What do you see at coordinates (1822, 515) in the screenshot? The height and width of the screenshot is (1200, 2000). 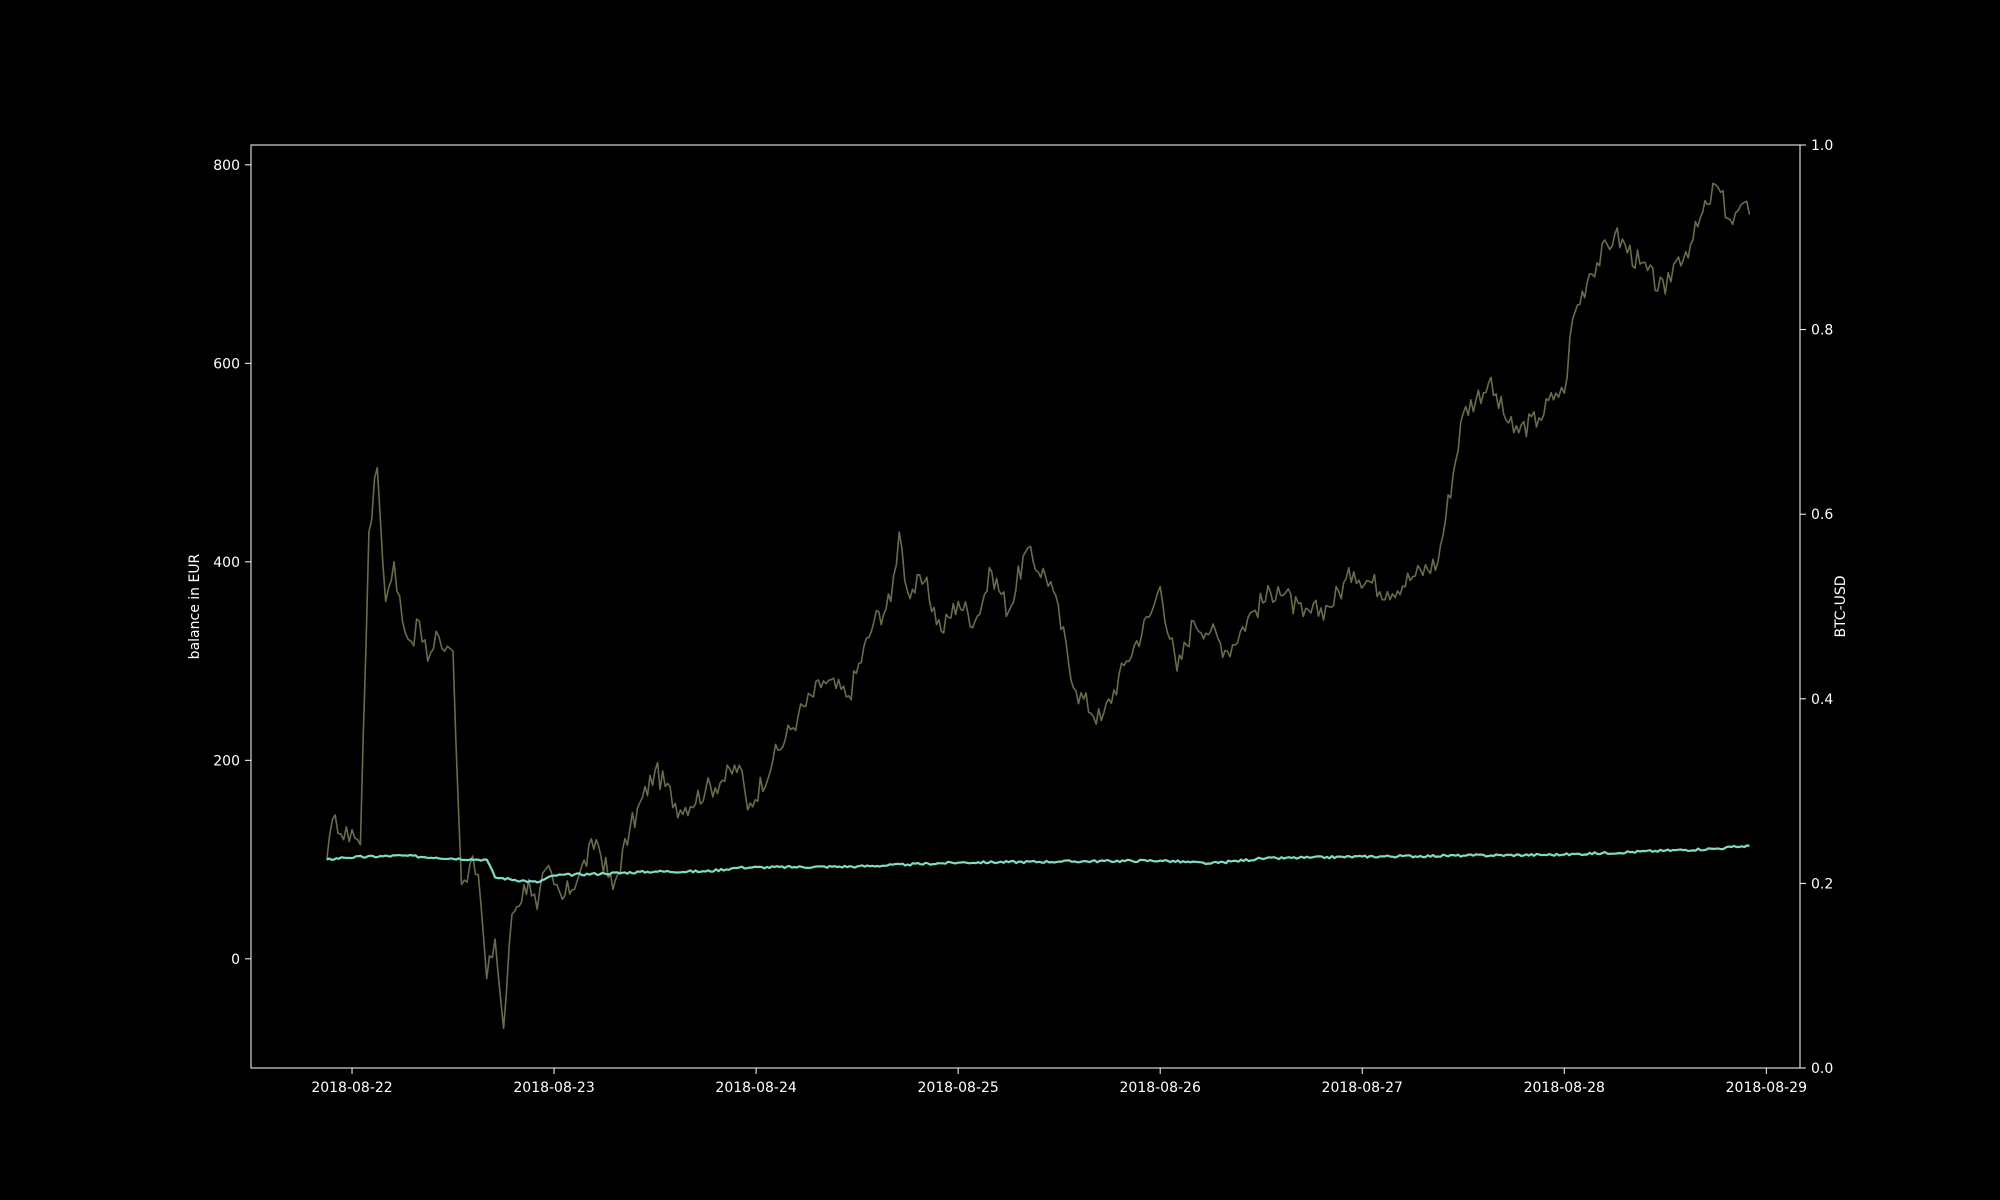 I see `y-right-tick-label: 0.6` at bounding box center [1822, 515].